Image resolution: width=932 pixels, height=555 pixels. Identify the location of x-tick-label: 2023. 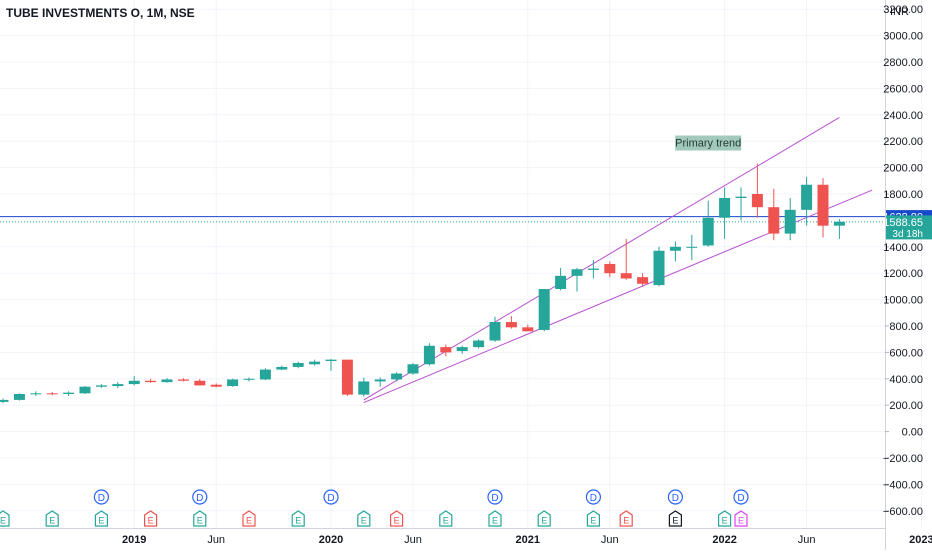
(920, 540).